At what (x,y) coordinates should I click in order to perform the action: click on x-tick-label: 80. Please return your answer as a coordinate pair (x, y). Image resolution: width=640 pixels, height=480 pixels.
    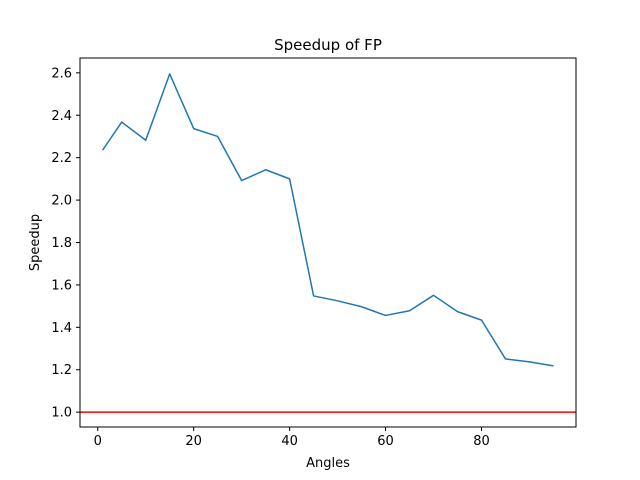
    Looking at the image, I should click on (481, 441).